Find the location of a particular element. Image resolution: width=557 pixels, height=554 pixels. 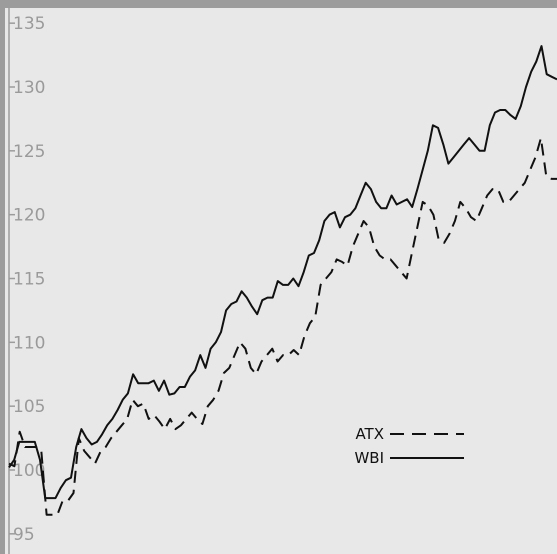

y-tick-label: 100 is located at coordinates (29, 471).